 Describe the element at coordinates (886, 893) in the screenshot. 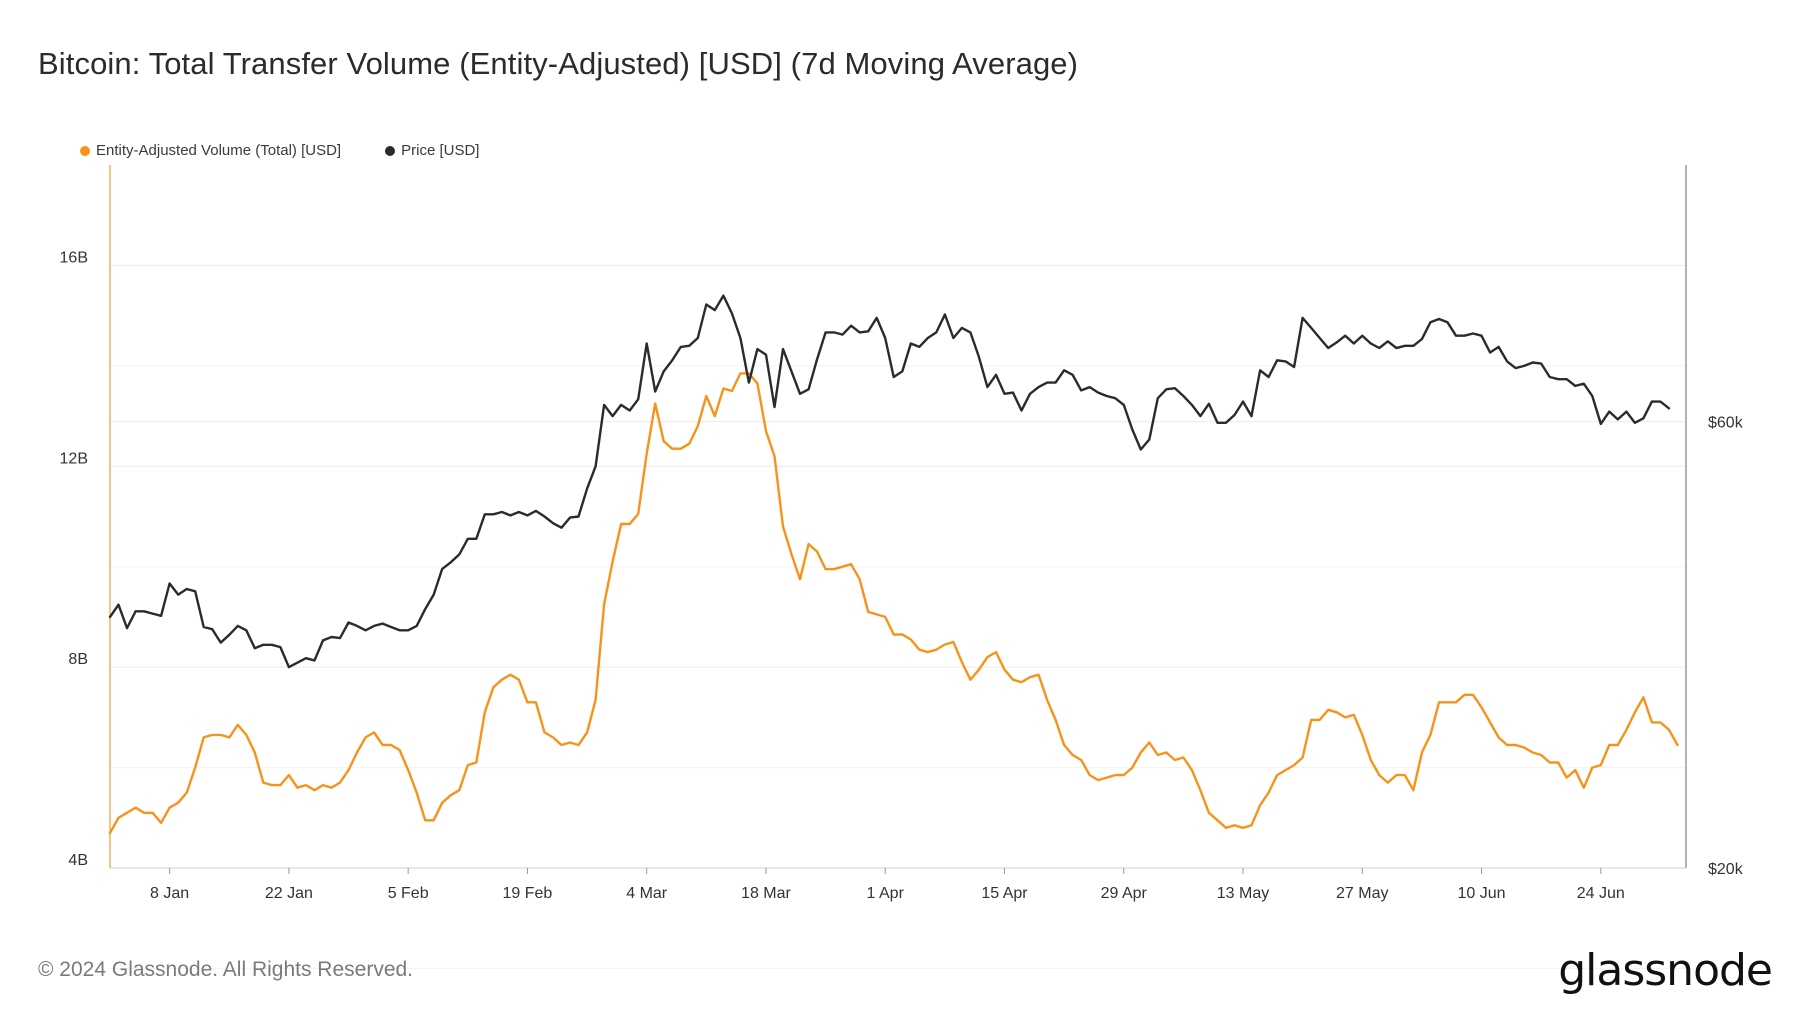

I see `x-tick-label: 1 Apr` at that location.